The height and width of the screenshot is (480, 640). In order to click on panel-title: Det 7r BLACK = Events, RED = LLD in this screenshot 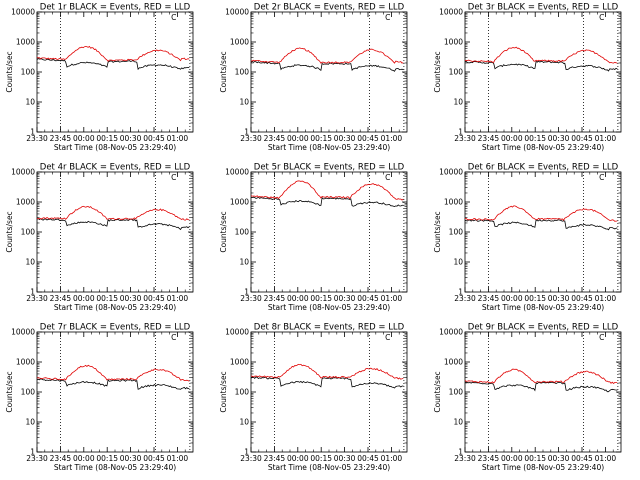, I will do `click(115, 328)`.